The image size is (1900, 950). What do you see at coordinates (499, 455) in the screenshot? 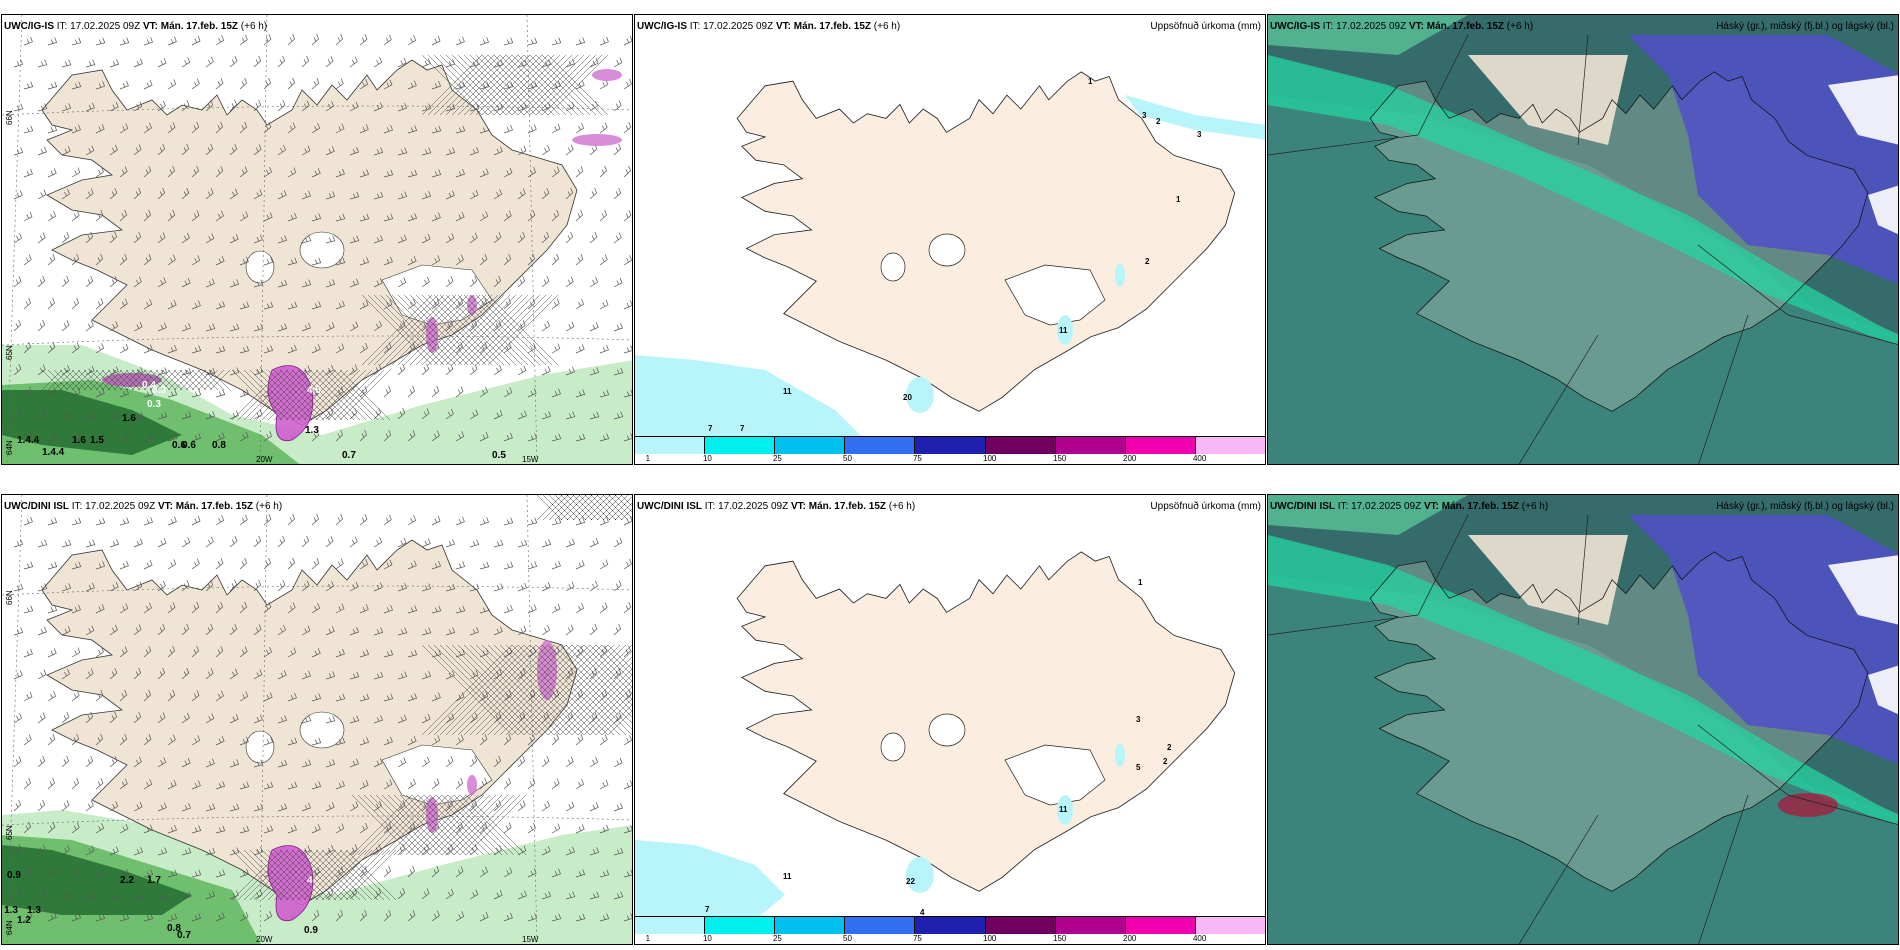
I see `wind-value-label: 0.5` at bounding box center [499, 455].